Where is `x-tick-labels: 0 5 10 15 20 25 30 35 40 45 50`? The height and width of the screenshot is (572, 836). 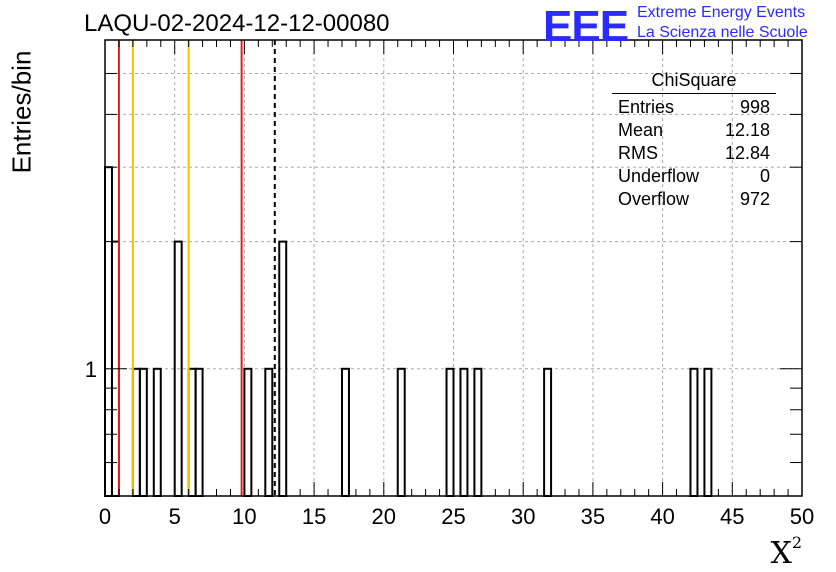
x-tick-labels: 0 5 10 15 20 25 30 35 40 45 50 is located at coordinates (456, 516).